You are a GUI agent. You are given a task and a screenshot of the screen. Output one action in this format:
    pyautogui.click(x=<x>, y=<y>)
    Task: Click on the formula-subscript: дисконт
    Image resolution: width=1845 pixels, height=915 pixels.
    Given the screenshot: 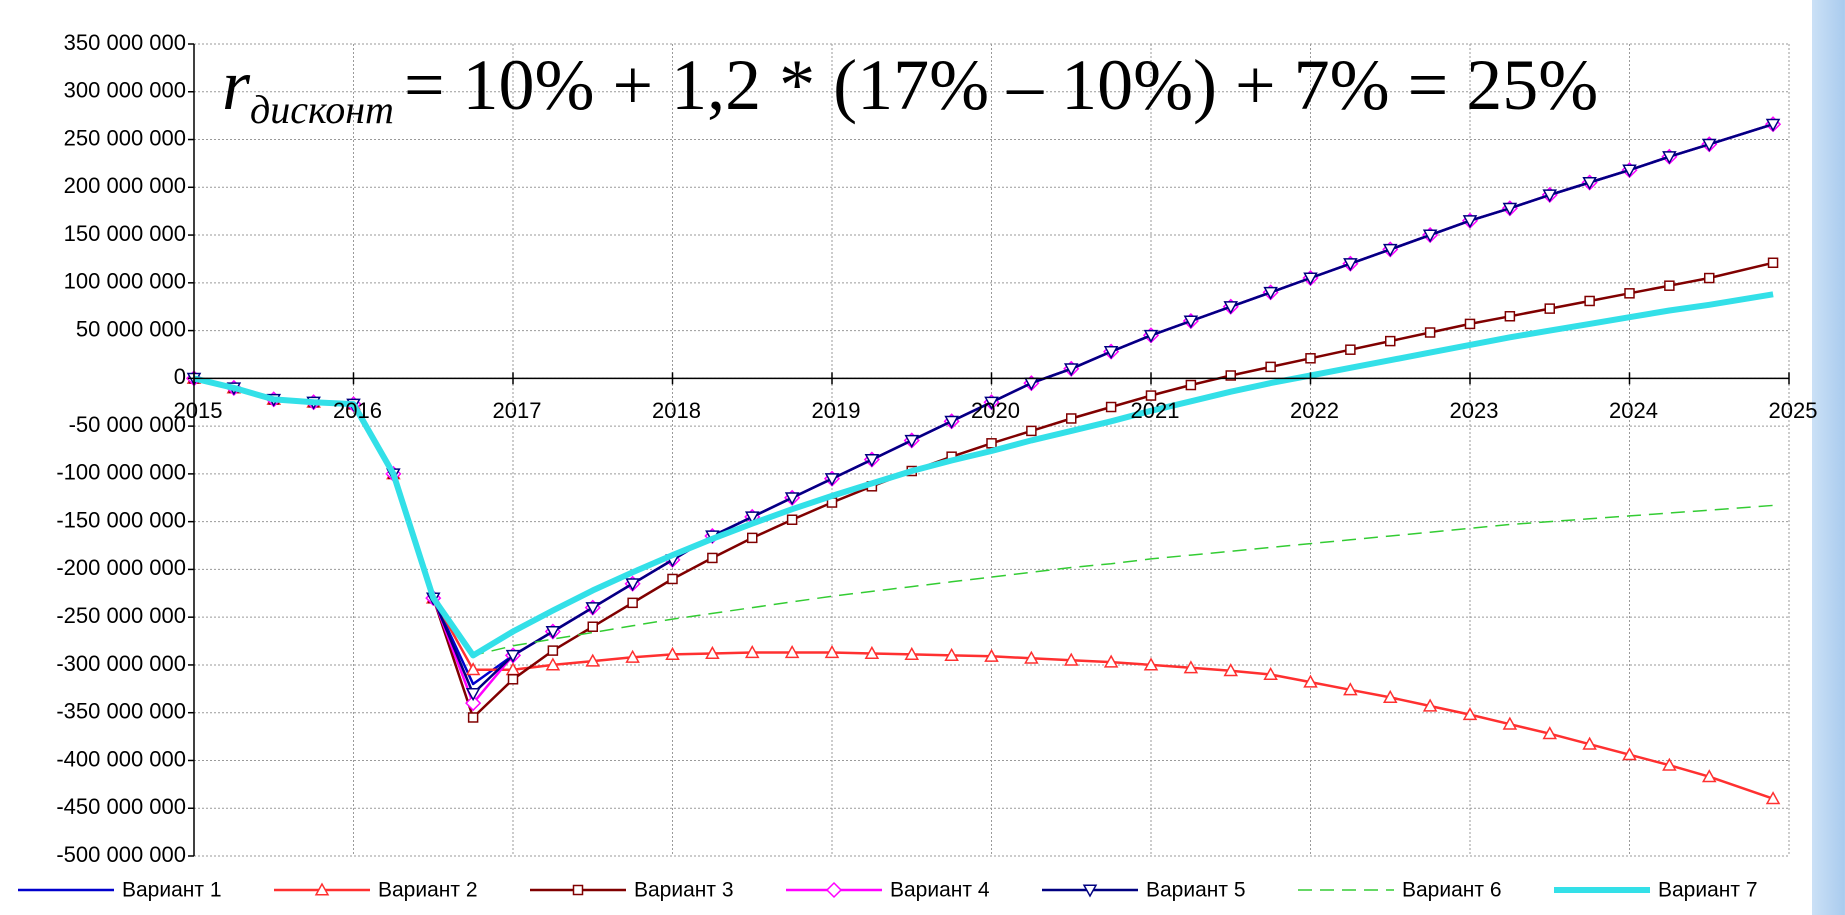 What is the action you would take?
    pyautogui.click(x=322, y=109)
    